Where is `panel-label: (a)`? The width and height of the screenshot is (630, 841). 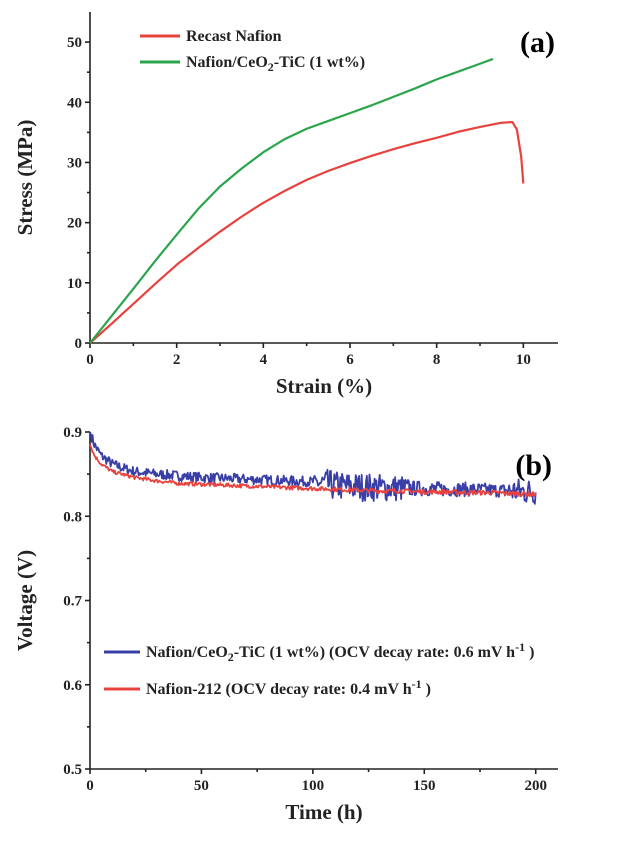
panel-label: (a) is located at coordinates (537, 42).